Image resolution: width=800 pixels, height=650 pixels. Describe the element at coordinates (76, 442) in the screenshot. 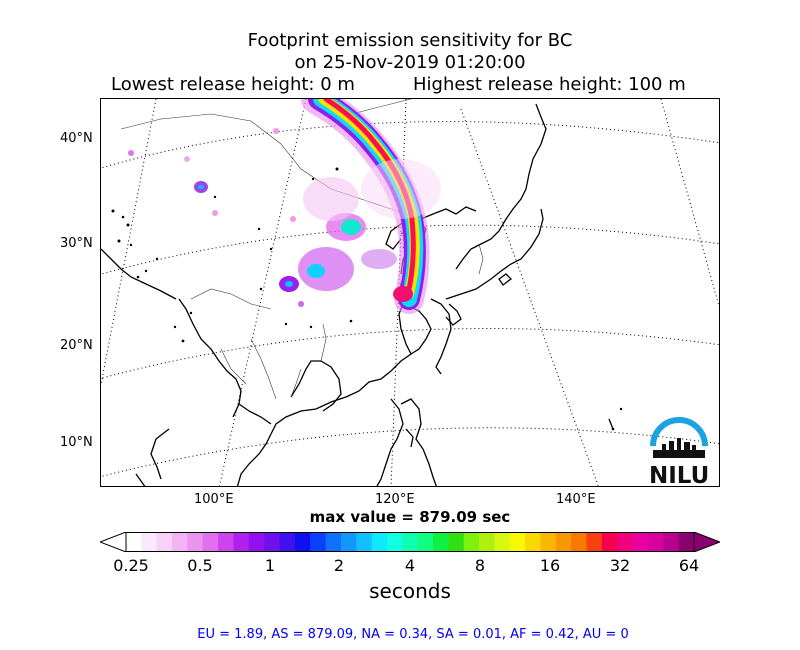

I see `lat-label-10: 10°N` at that location.